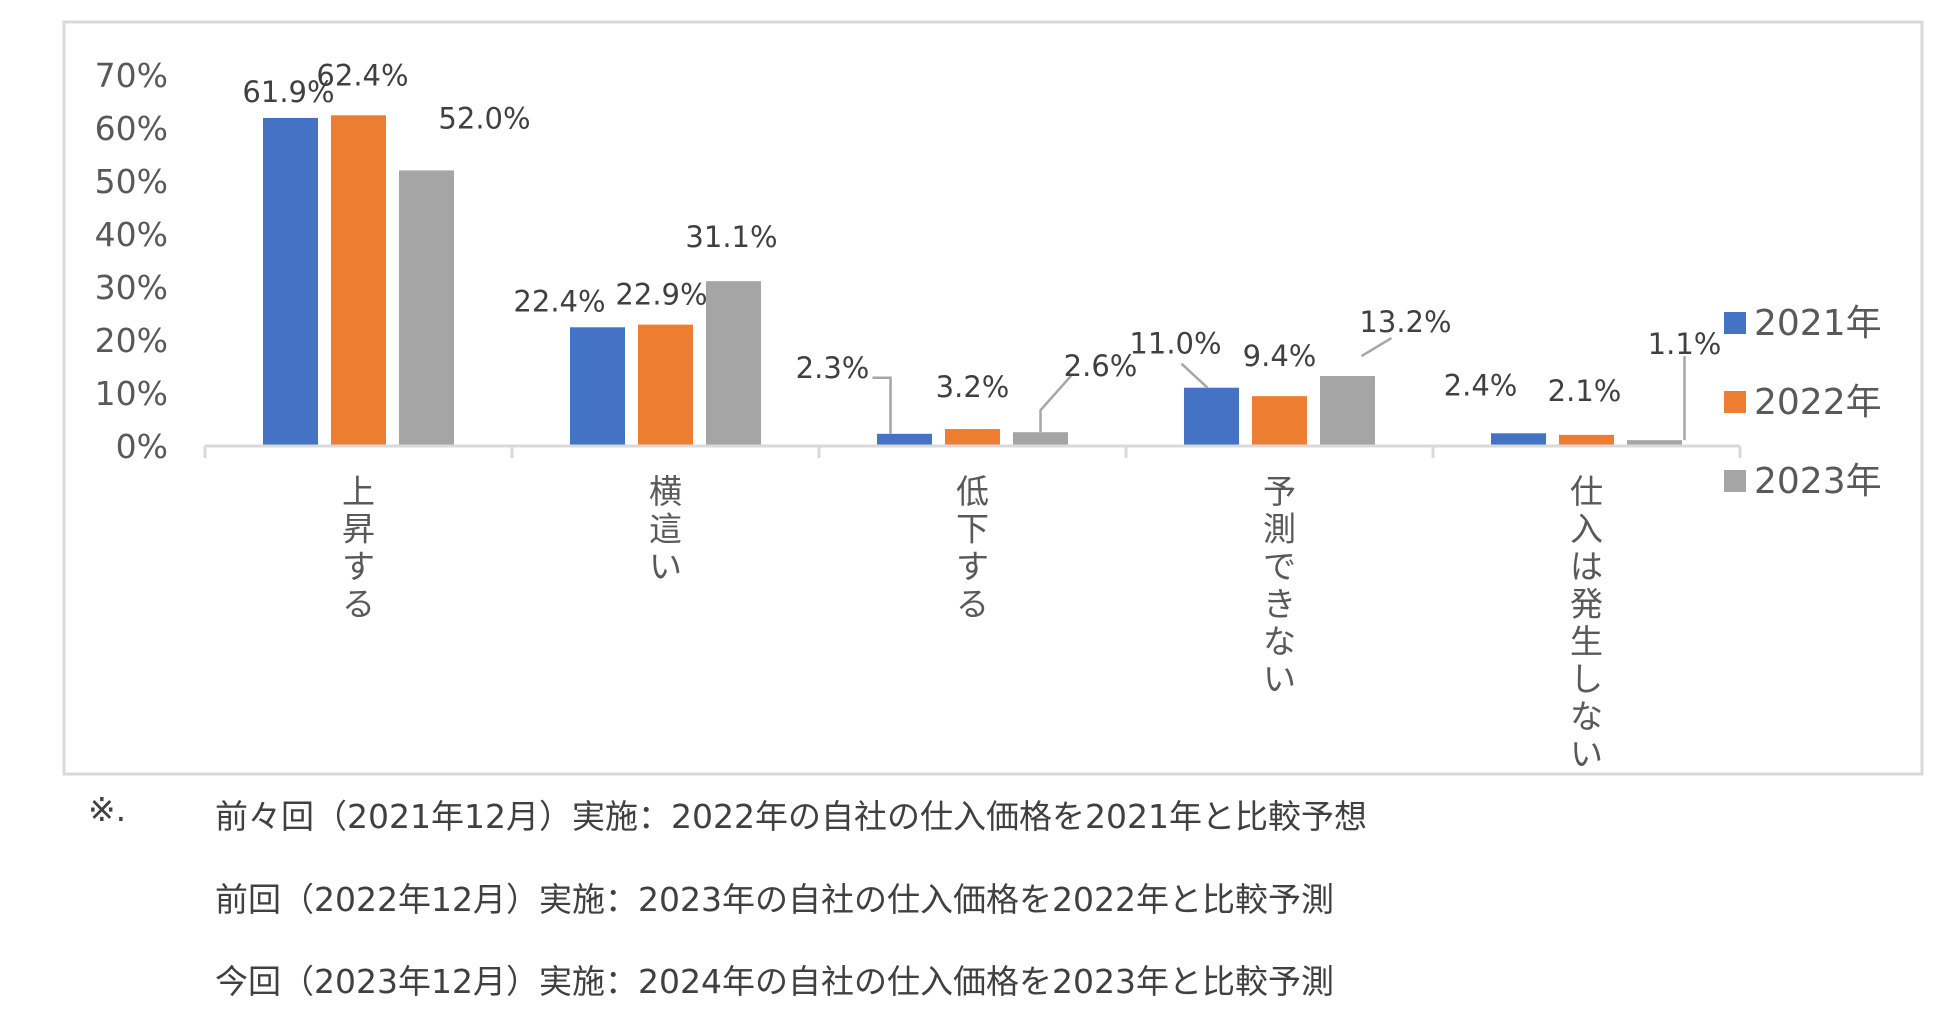 The height and width of the screenshot is (1018, 1950). Describe the element at coordinates (131, 234) in the screenshot. I see `y-tick-label: 40%` at that location.